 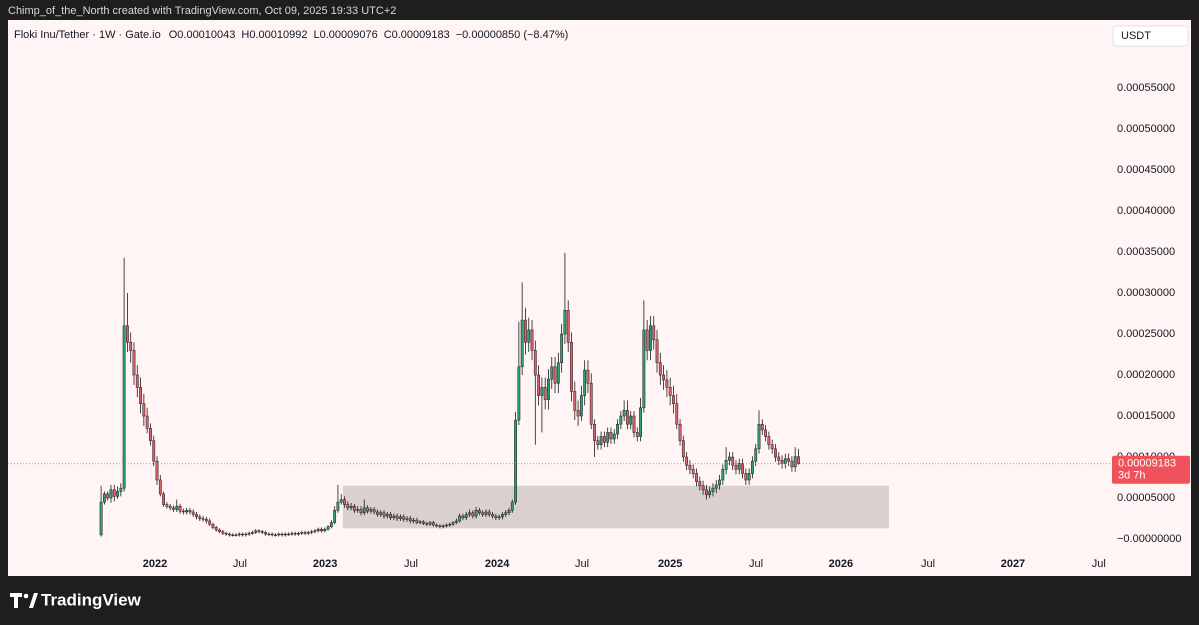 What do you see at coordinates (1136, 36) in the screenshot?
I see `currency-label: USDT` at bounding box center [1136, 36].